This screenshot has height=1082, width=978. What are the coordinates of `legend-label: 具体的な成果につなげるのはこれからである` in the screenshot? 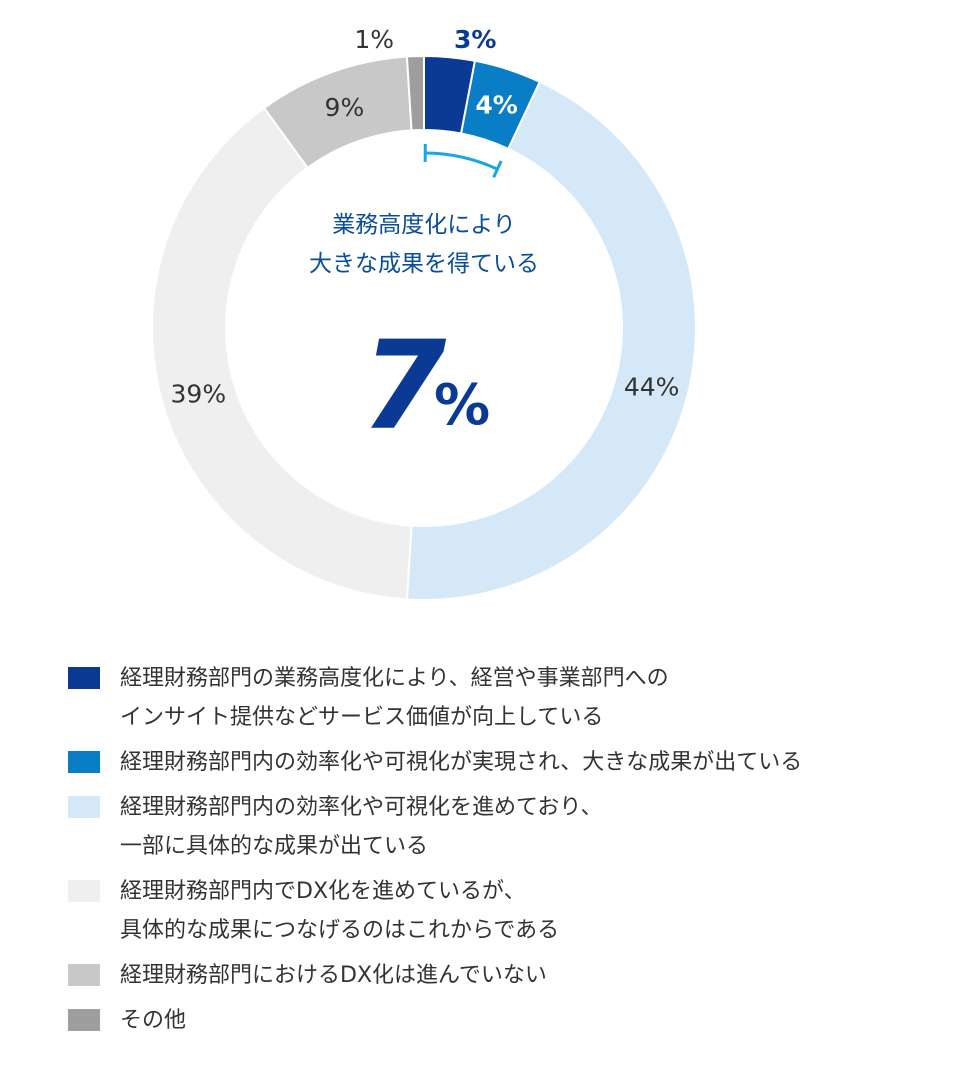 It's located at (340, 930).